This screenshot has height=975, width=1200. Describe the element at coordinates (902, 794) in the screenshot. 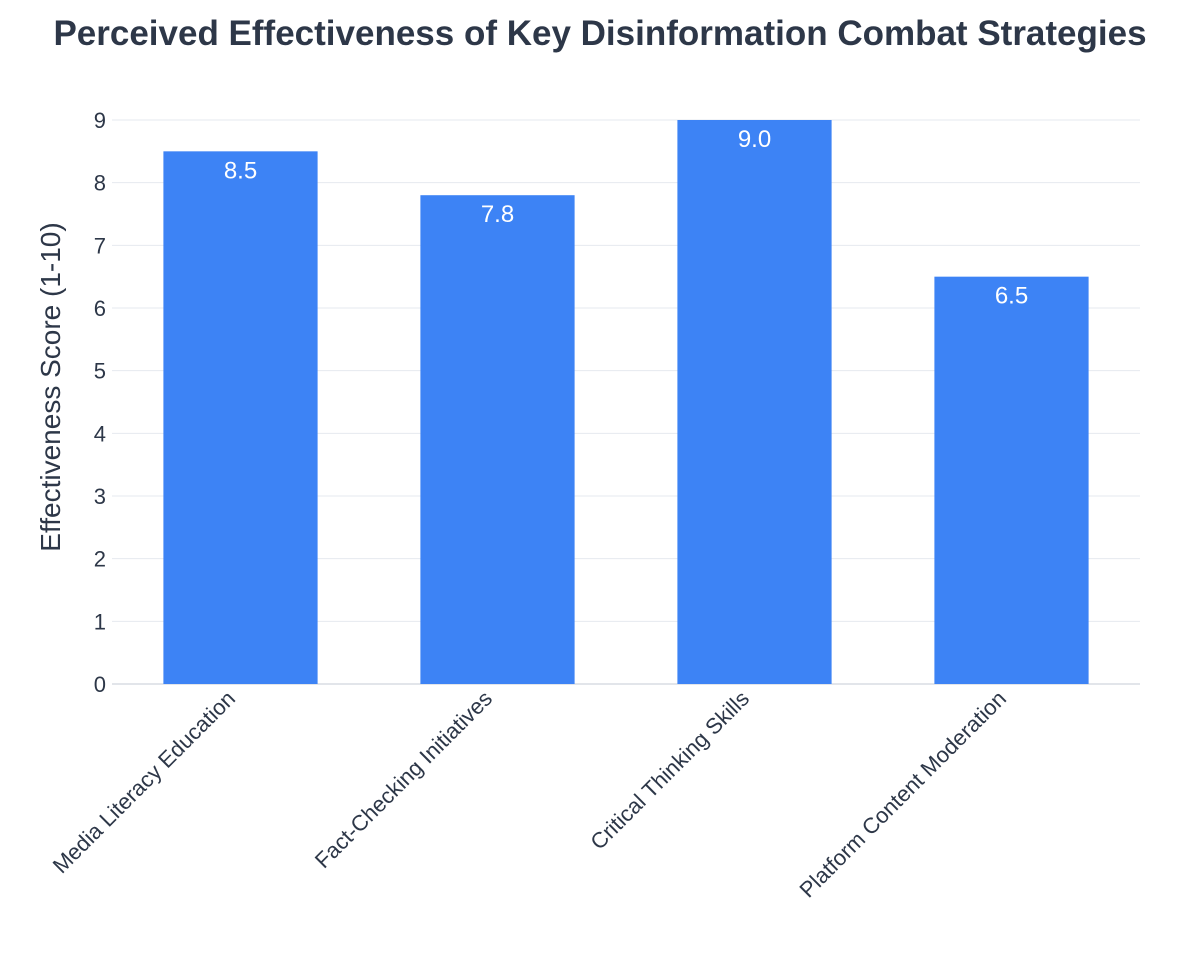

I see `x-tick-label: Platform Content Moderation` at that location.